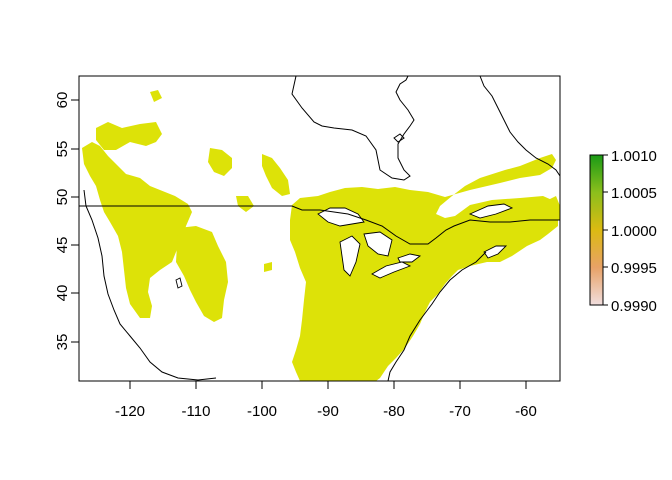 The image size is (672, 480). I want to click on x-tick-label: -90, so click(328, 411).